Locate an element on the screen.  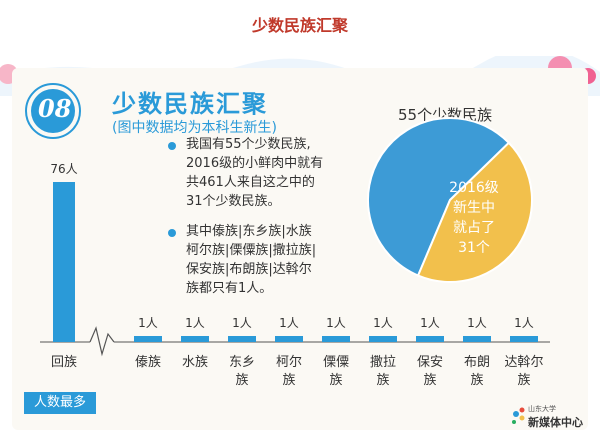
bar-category-label: 傈僳族 is located at coordinates (336, 372).